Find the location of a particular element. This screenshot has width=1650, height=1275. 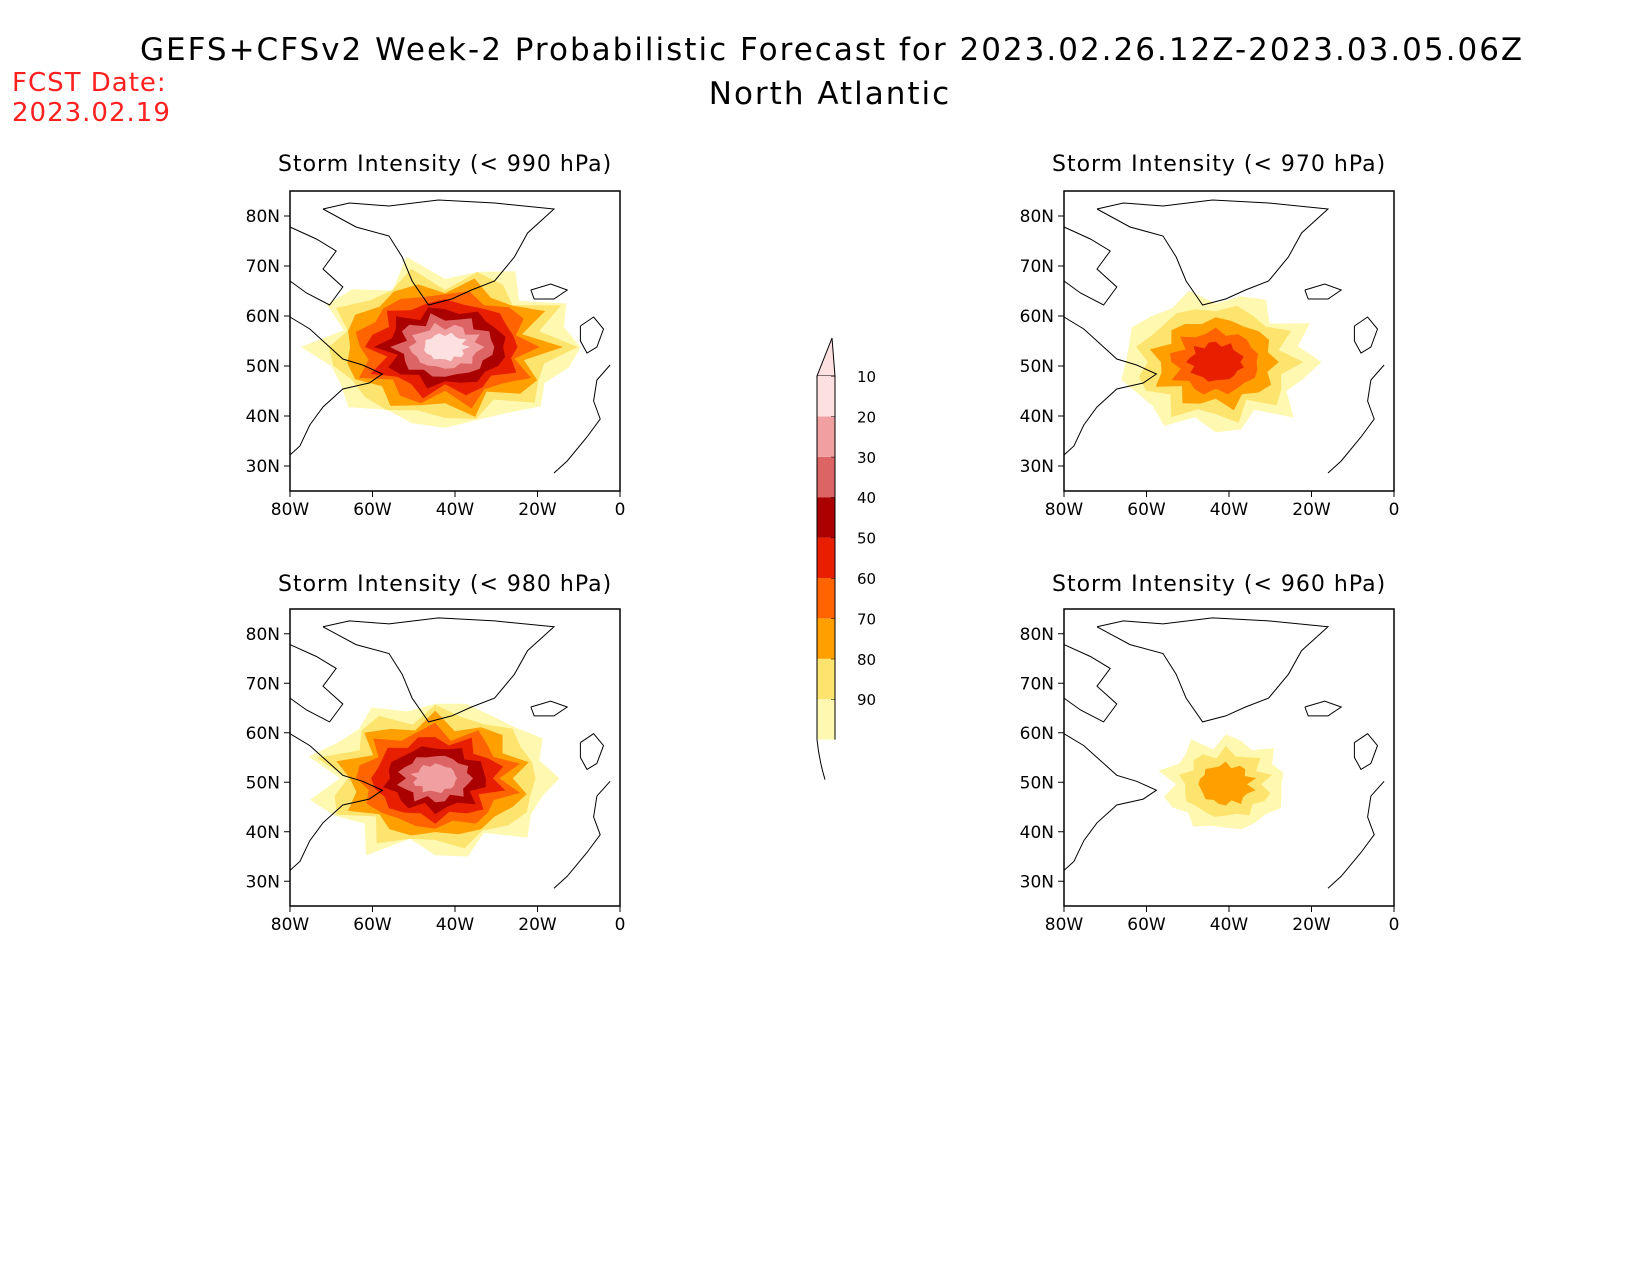

colorbar-label: 80 is located at coordinates (866, 660).